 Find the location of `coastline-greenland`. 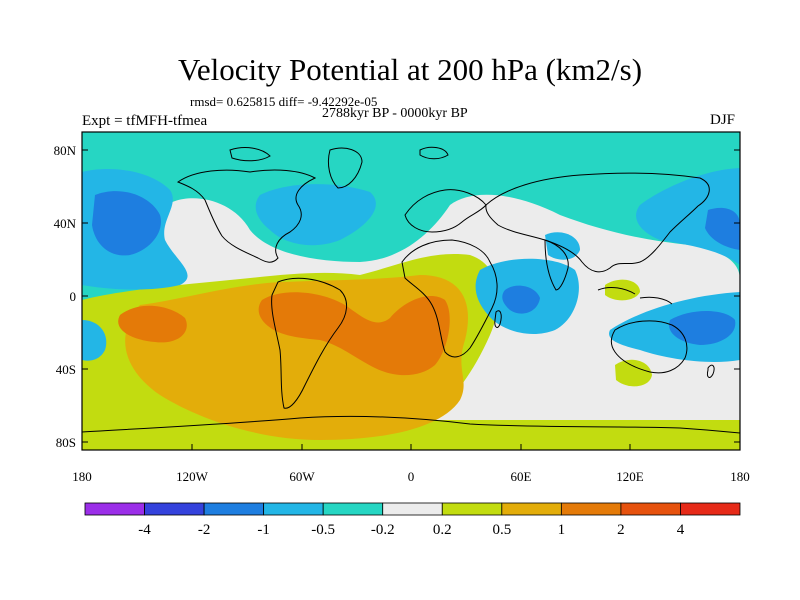

coastline-greenland is located at coordinates (345, 168).